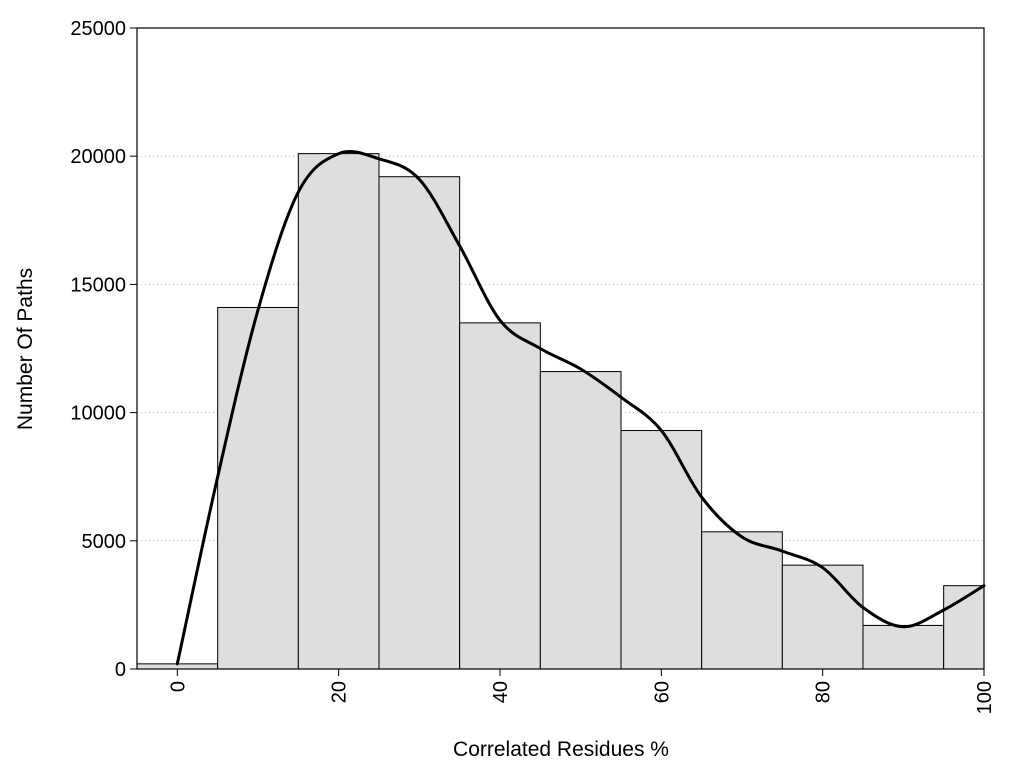 The width and height of the screenshot is (1024, 768). What do you see at coordinates (104, 542) in the screenshot?
I see `y-tick-label: 5000` at bounding box center [104, 542].